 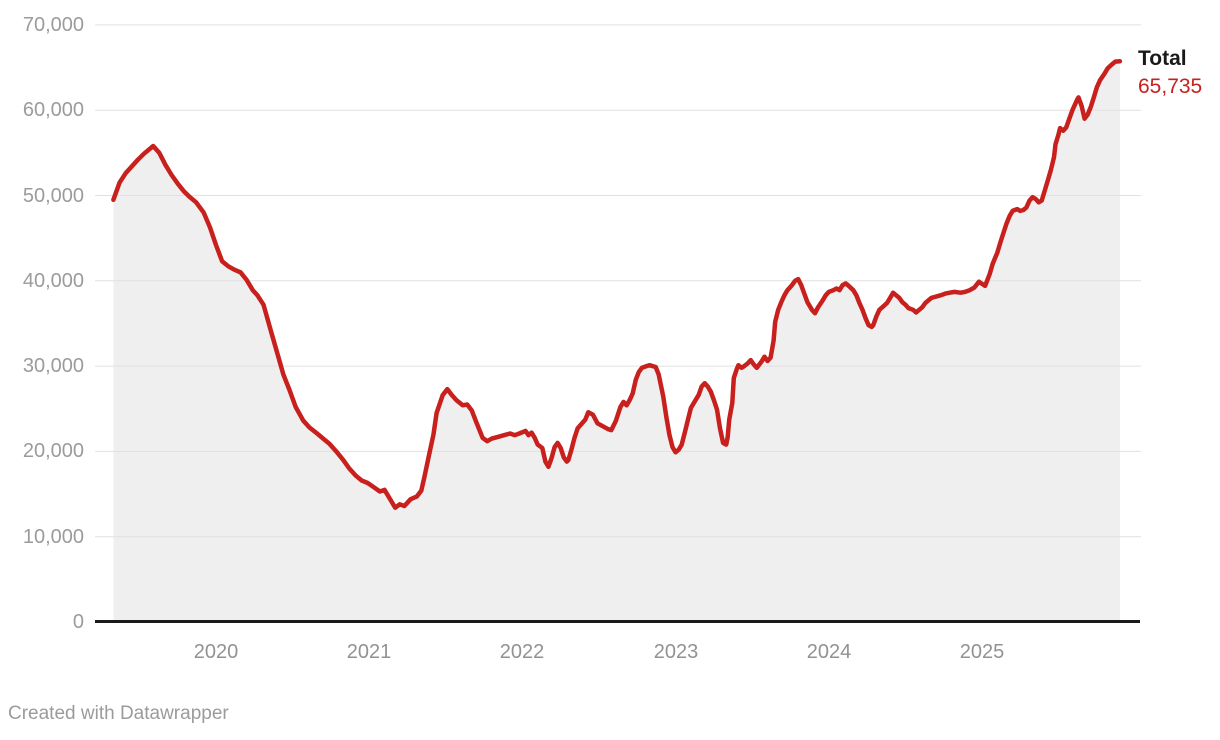 I want to click on y-tick-label: 0, so click(x=78, y=622).